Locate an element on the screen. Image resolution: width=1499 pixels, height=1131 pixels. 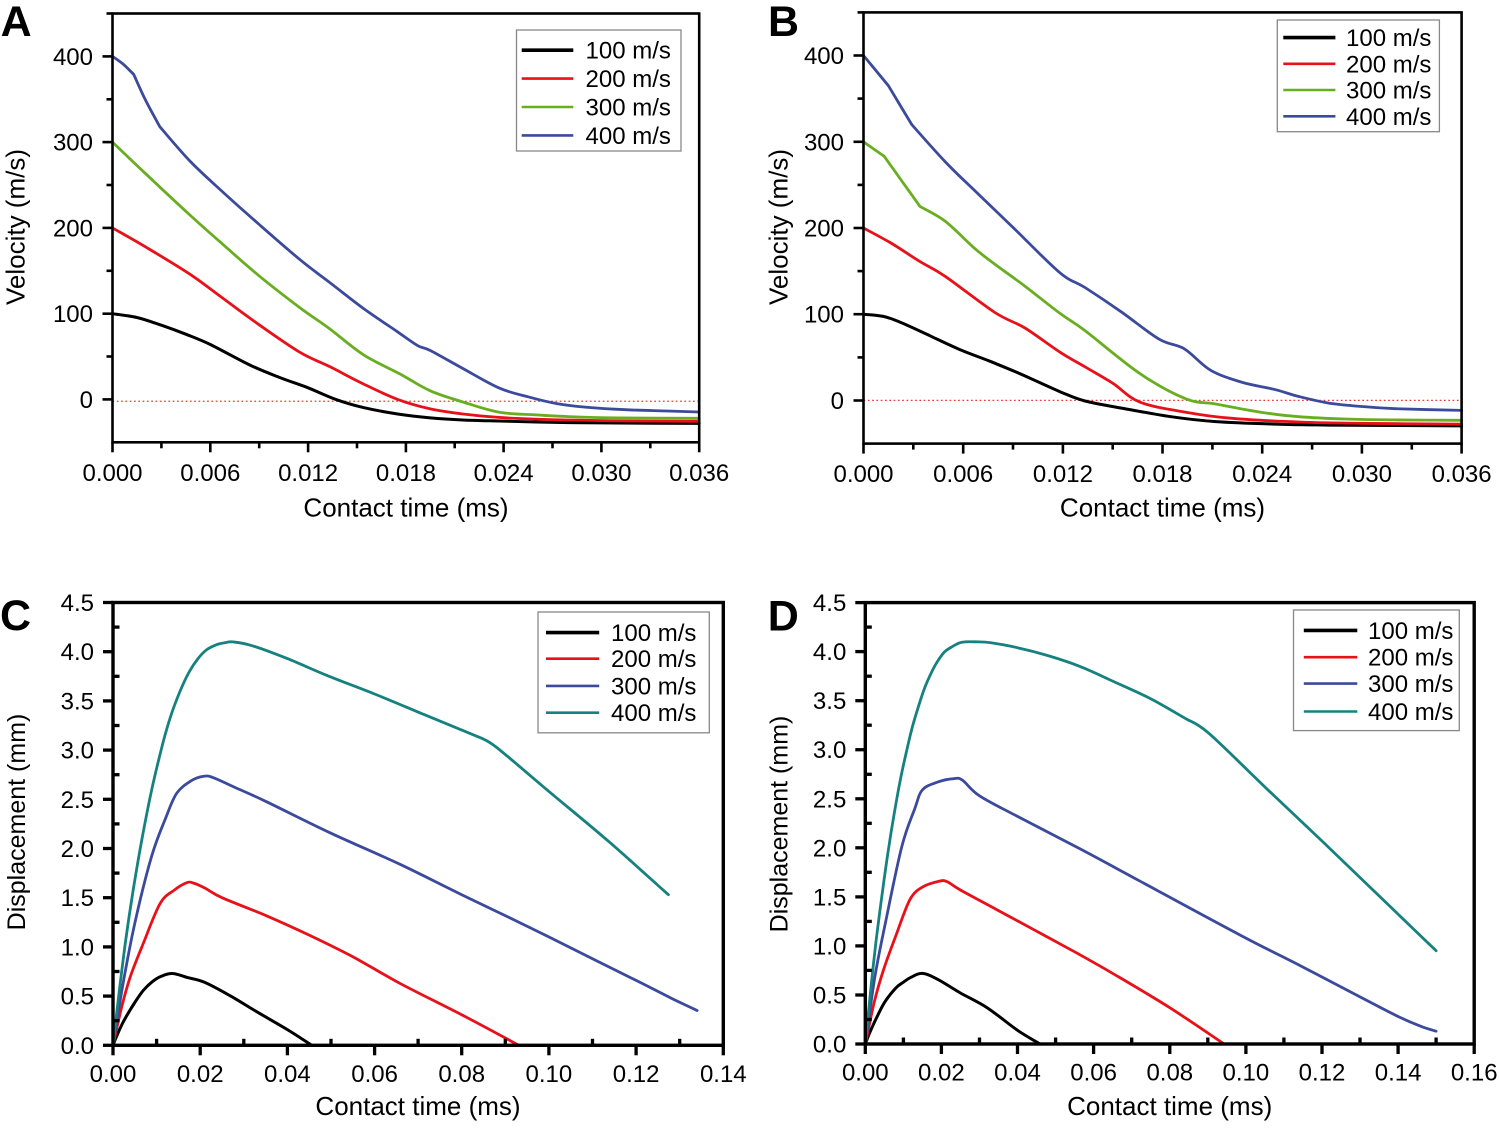
svg-text: B is located at coordinates (783, 23).